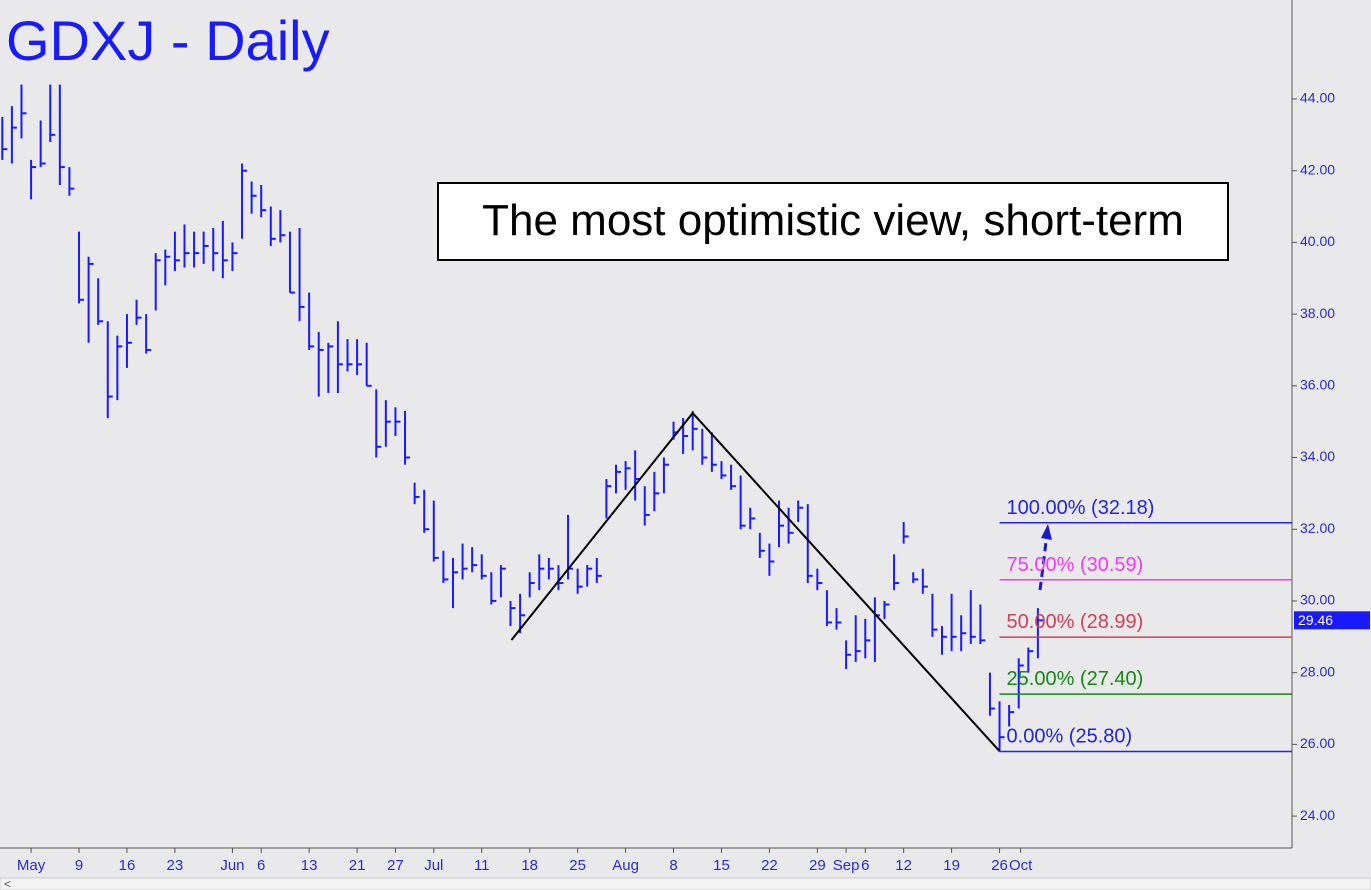  What do you see at coordinates (577, 865) in the screenshot?
I see `x-tick-label: 25` at bounding box center [577, 865].